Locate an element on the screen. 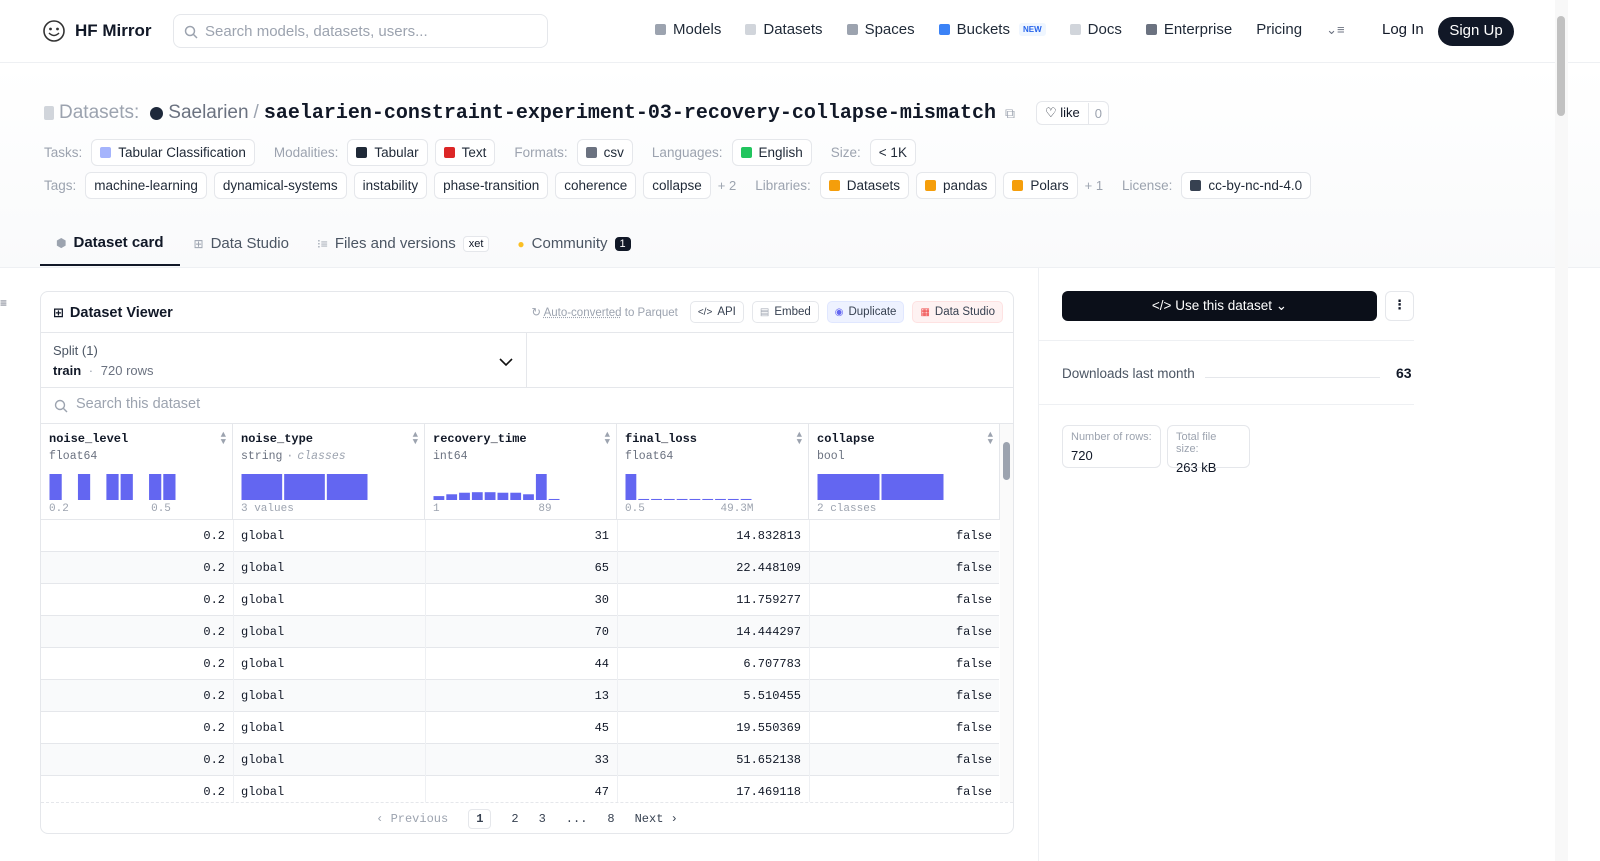 This screenshot has height=861, width=1600. stat-box: Total file size: 263 kB is located at coordinates (1208, 450).